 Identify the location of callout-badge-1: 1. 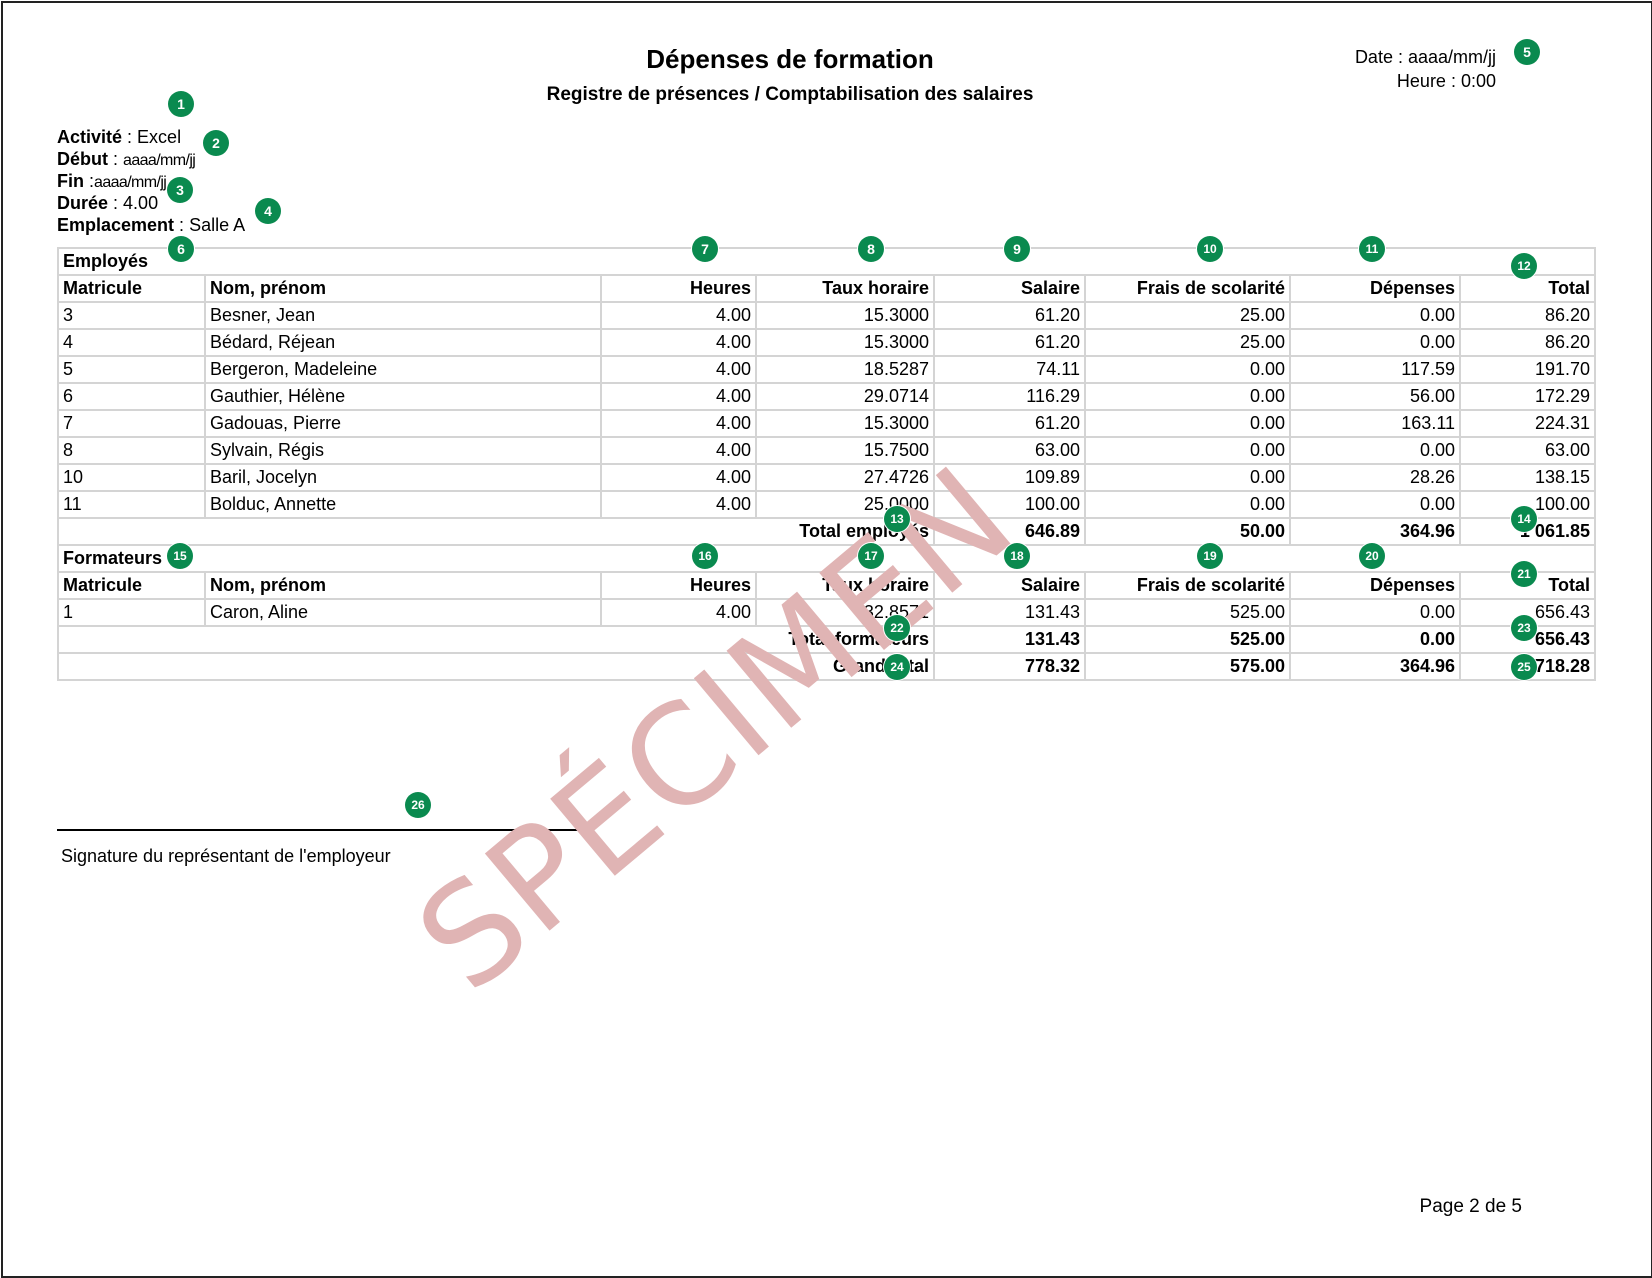
(181, 104).